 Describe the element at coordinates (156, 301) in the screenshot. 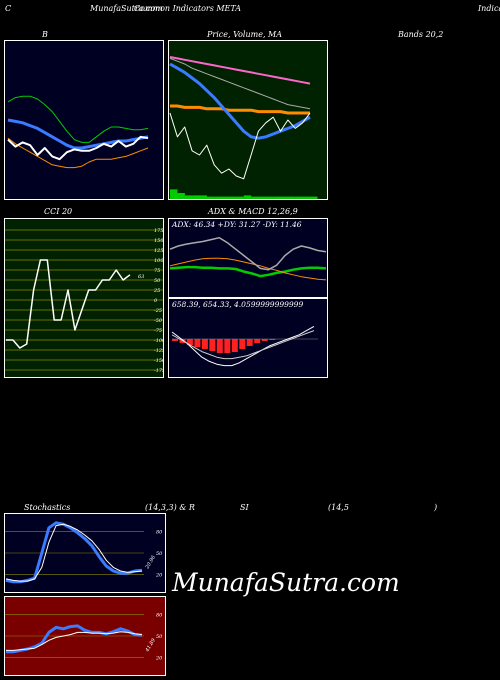

I see `cci-tick-label: 0` at that location.